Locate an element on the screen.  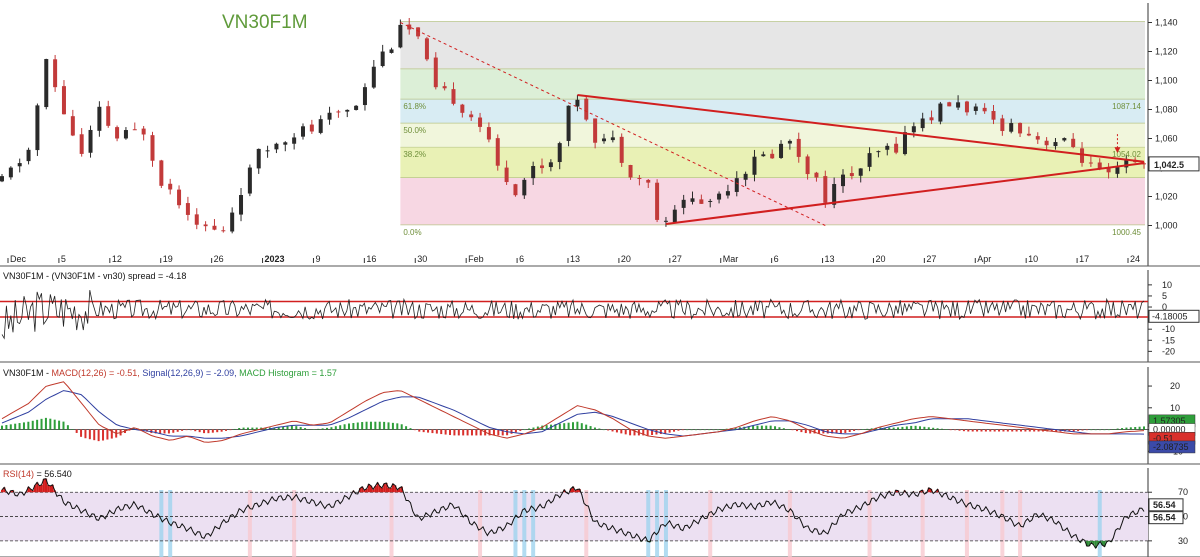
rsi-highlight-blue is located at coordinates (657, 523).